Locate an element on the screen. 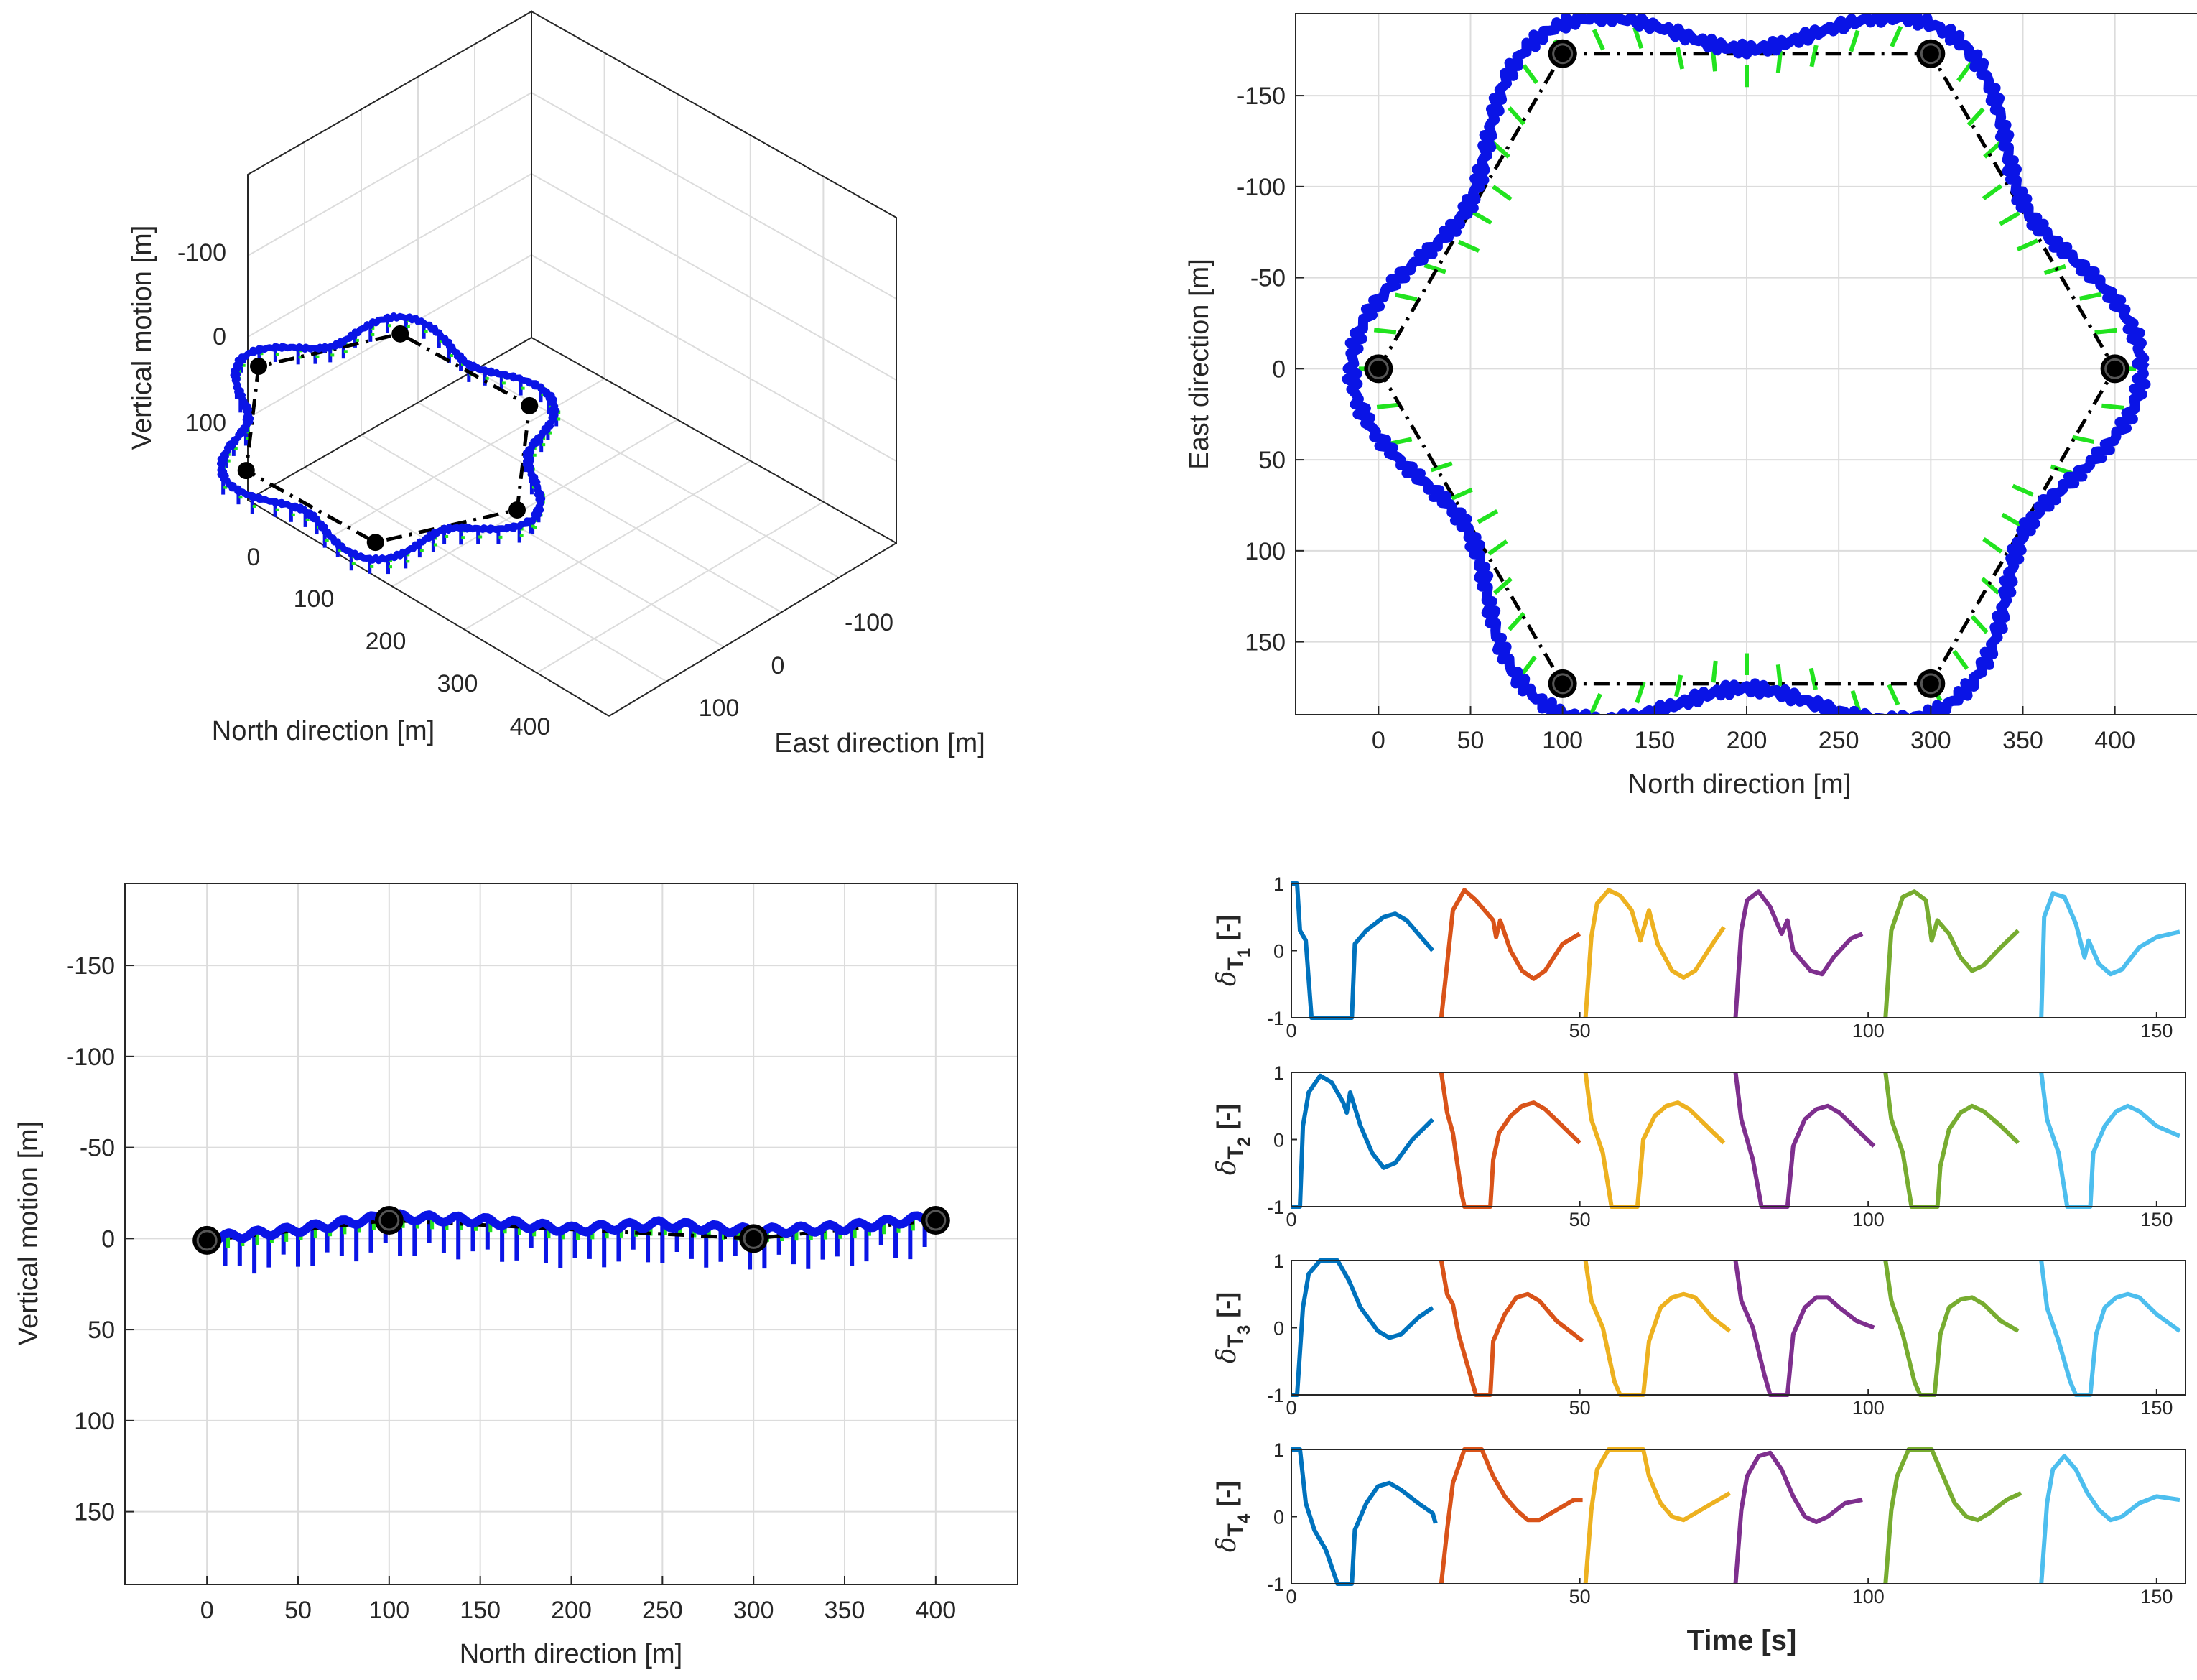 The width and height of the screenshot is (2197, 1680). side-x-tick-label: 400 is located at coordinates (936, 1610).